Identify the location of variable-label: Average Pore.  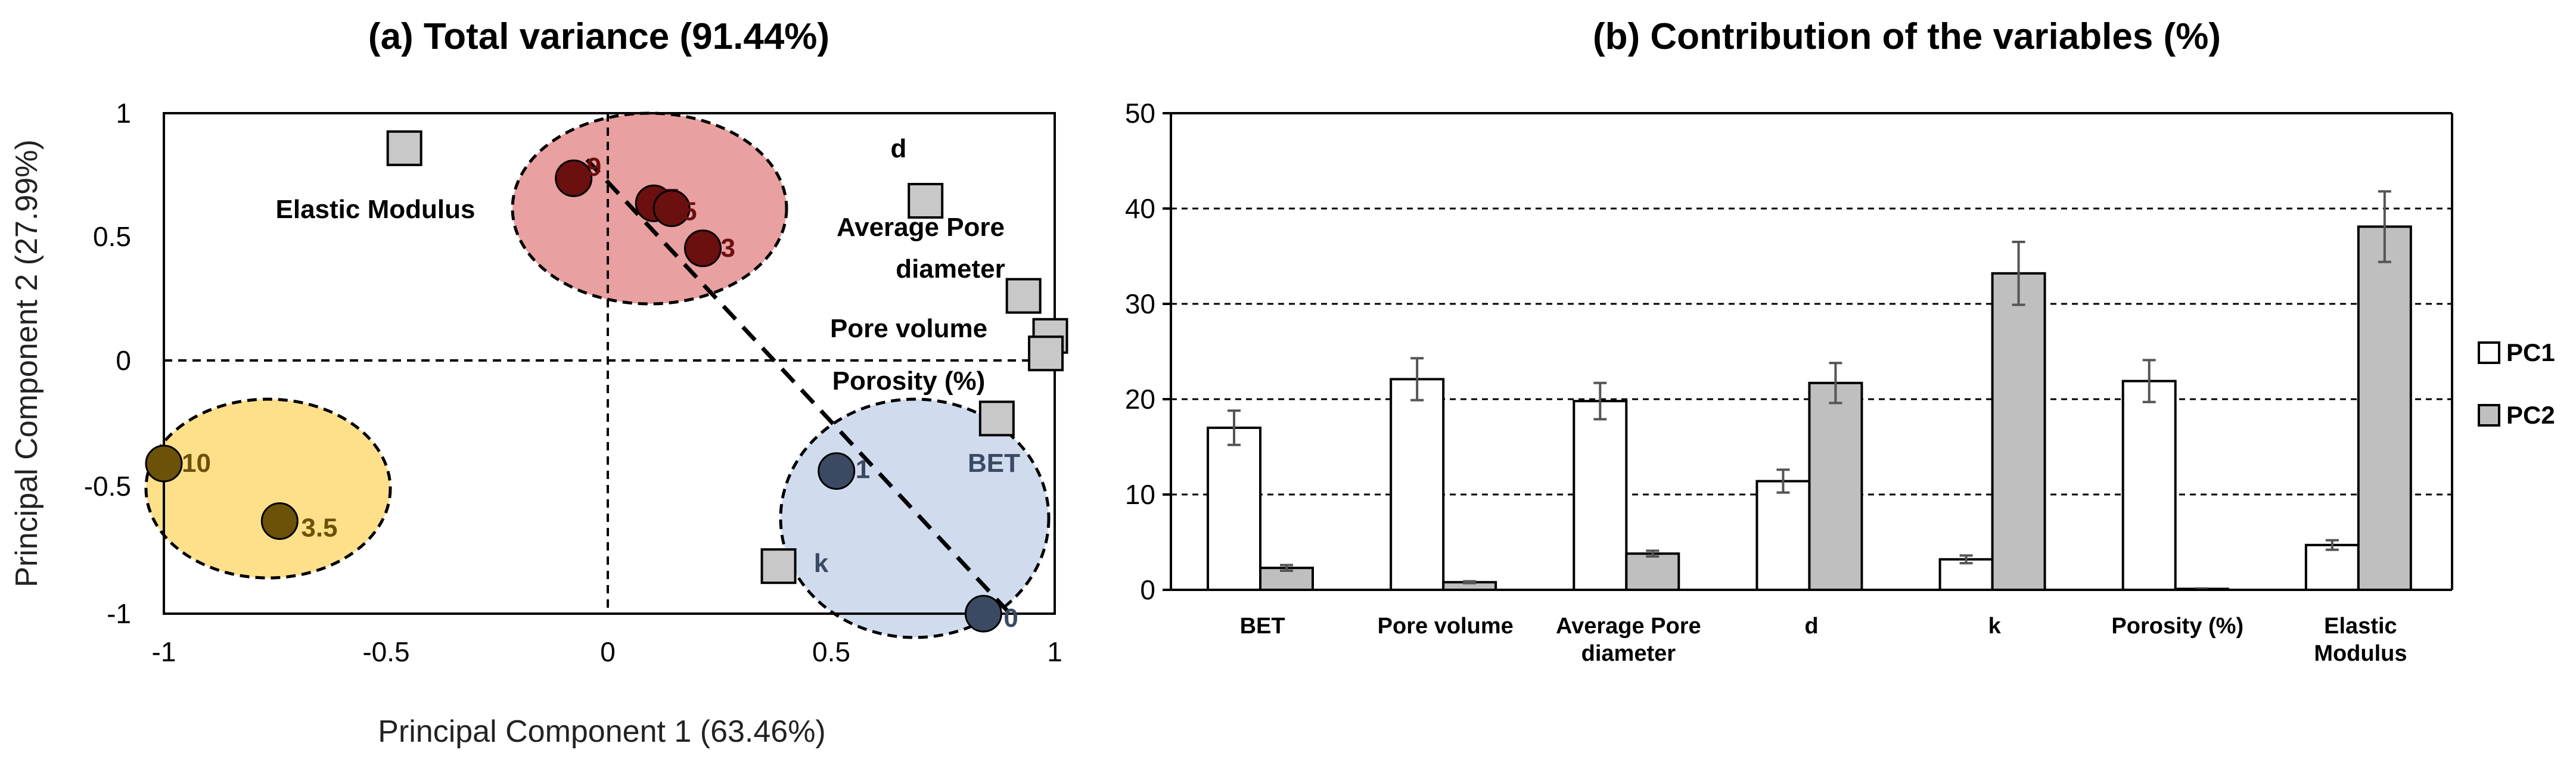
(921, 228).